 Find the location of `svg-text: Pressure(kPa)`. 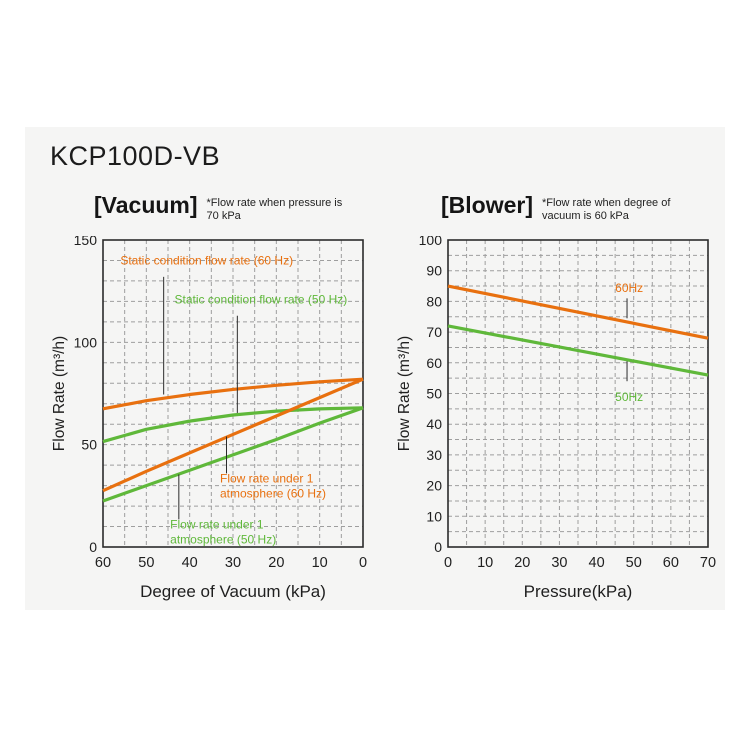

svg-text: Pressure(kPa) is located at coordinates (578, 591).